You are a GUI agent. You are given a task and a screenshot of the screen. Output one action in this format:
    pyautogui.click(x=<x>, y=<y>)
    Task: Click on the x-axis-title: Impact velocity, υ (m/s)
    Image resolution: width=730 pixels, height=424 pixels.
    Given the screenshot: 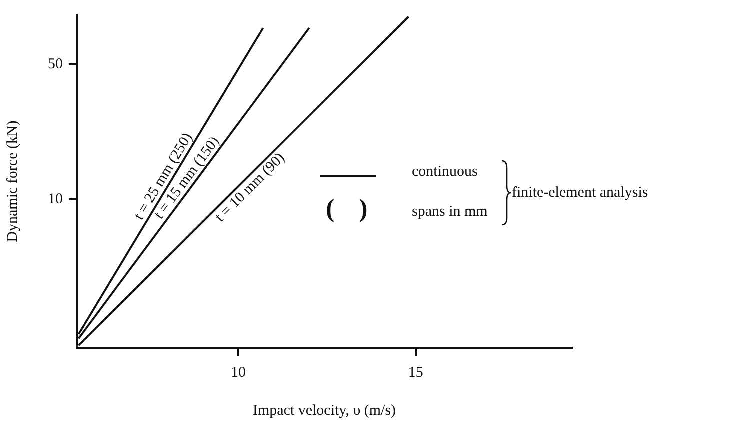 What is the action you would take?
    pyautogui.click(x=324, y=410)
    